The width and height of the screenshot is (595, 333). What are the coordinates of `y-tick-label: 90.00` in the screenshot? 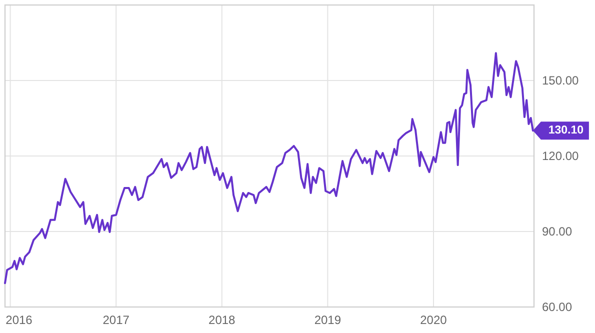 It's located at (557, 231).